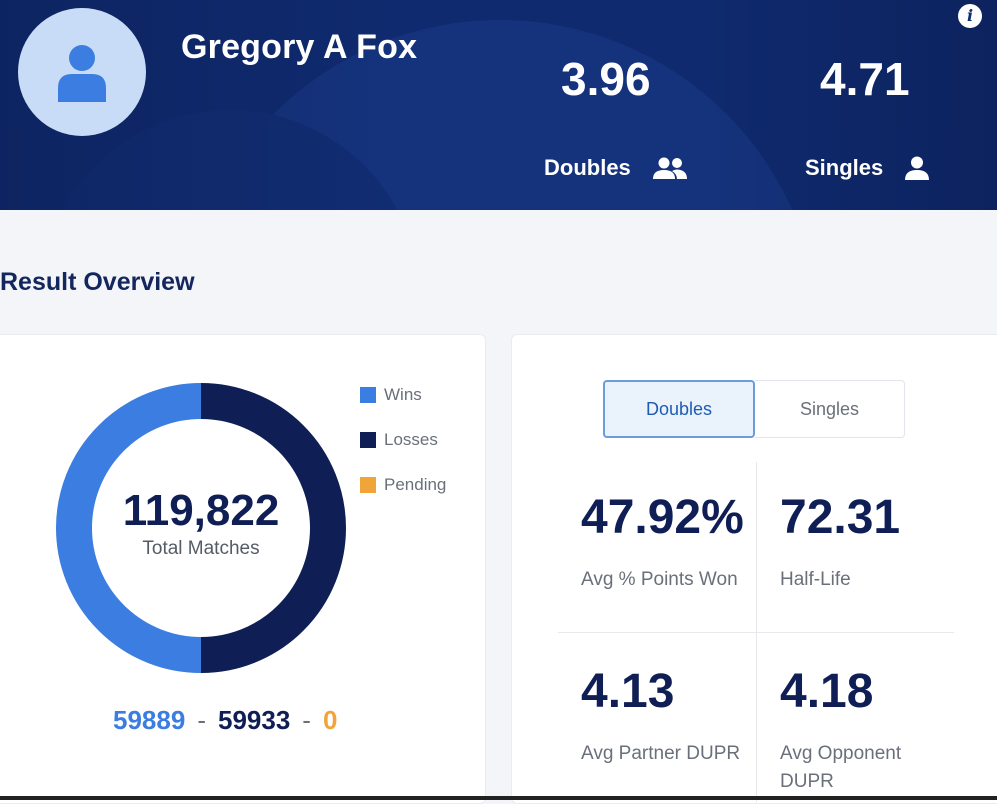  I want to click on section-title: Result Overview, so click(97, 282).